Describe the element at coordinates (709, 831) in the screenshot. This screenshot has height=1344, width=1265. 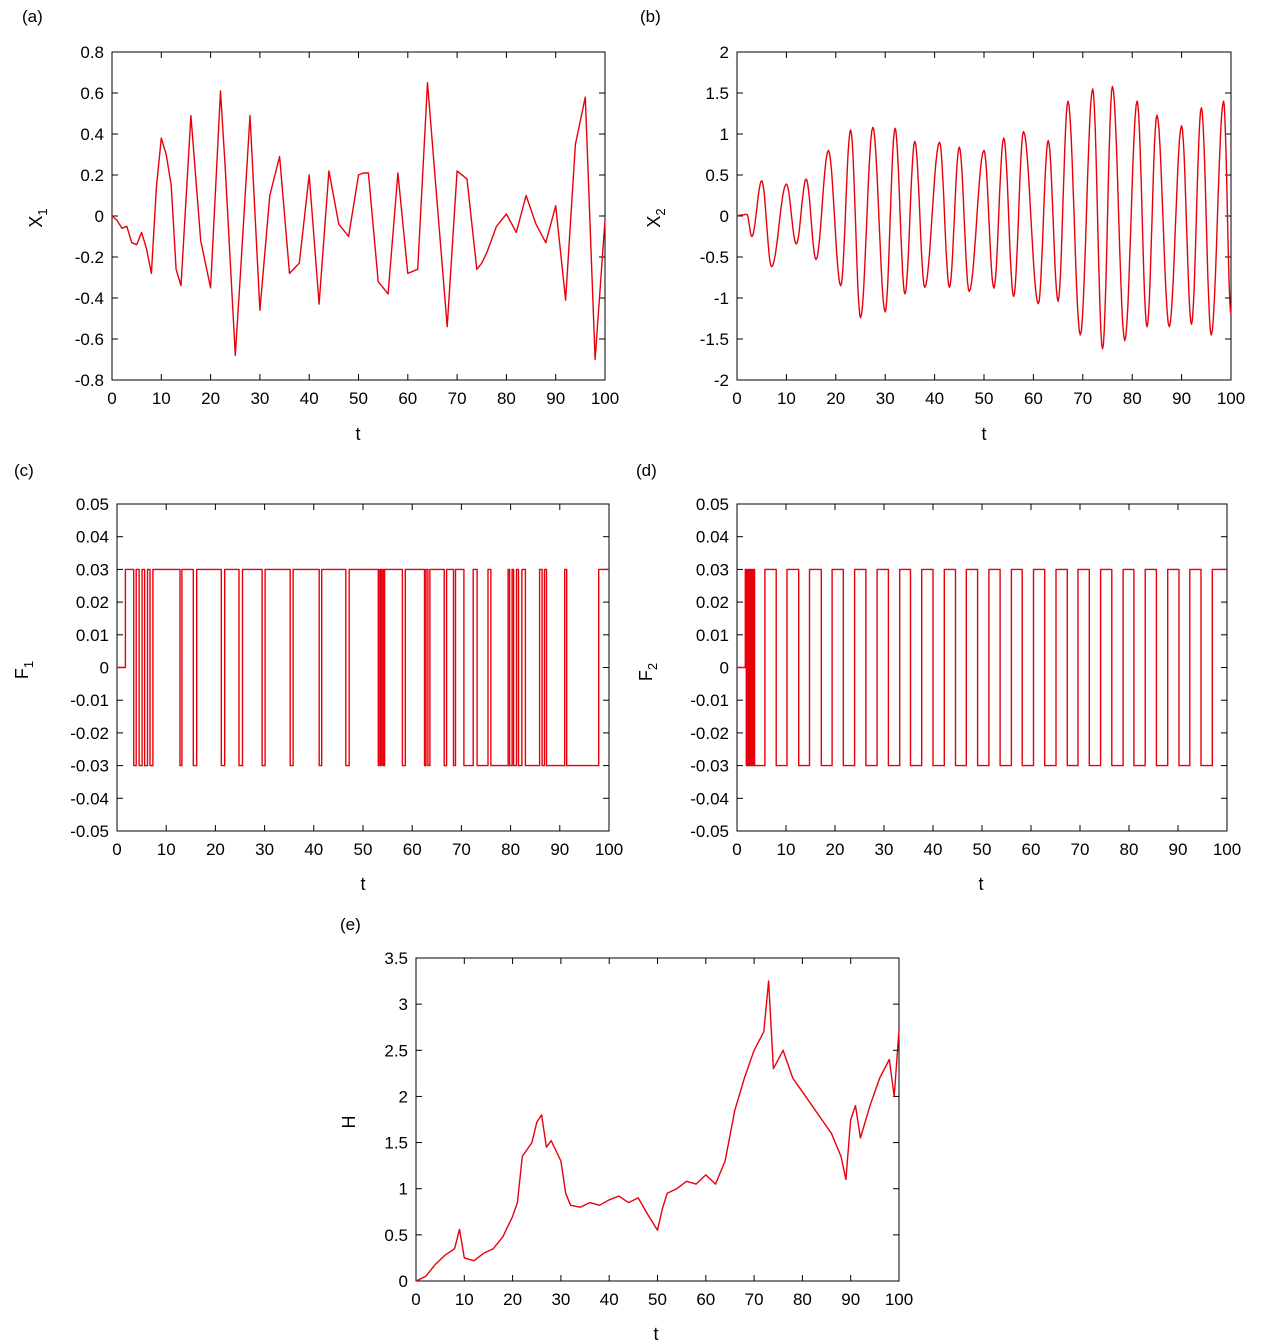
I see `y-tick-label: -0.05` at that location.